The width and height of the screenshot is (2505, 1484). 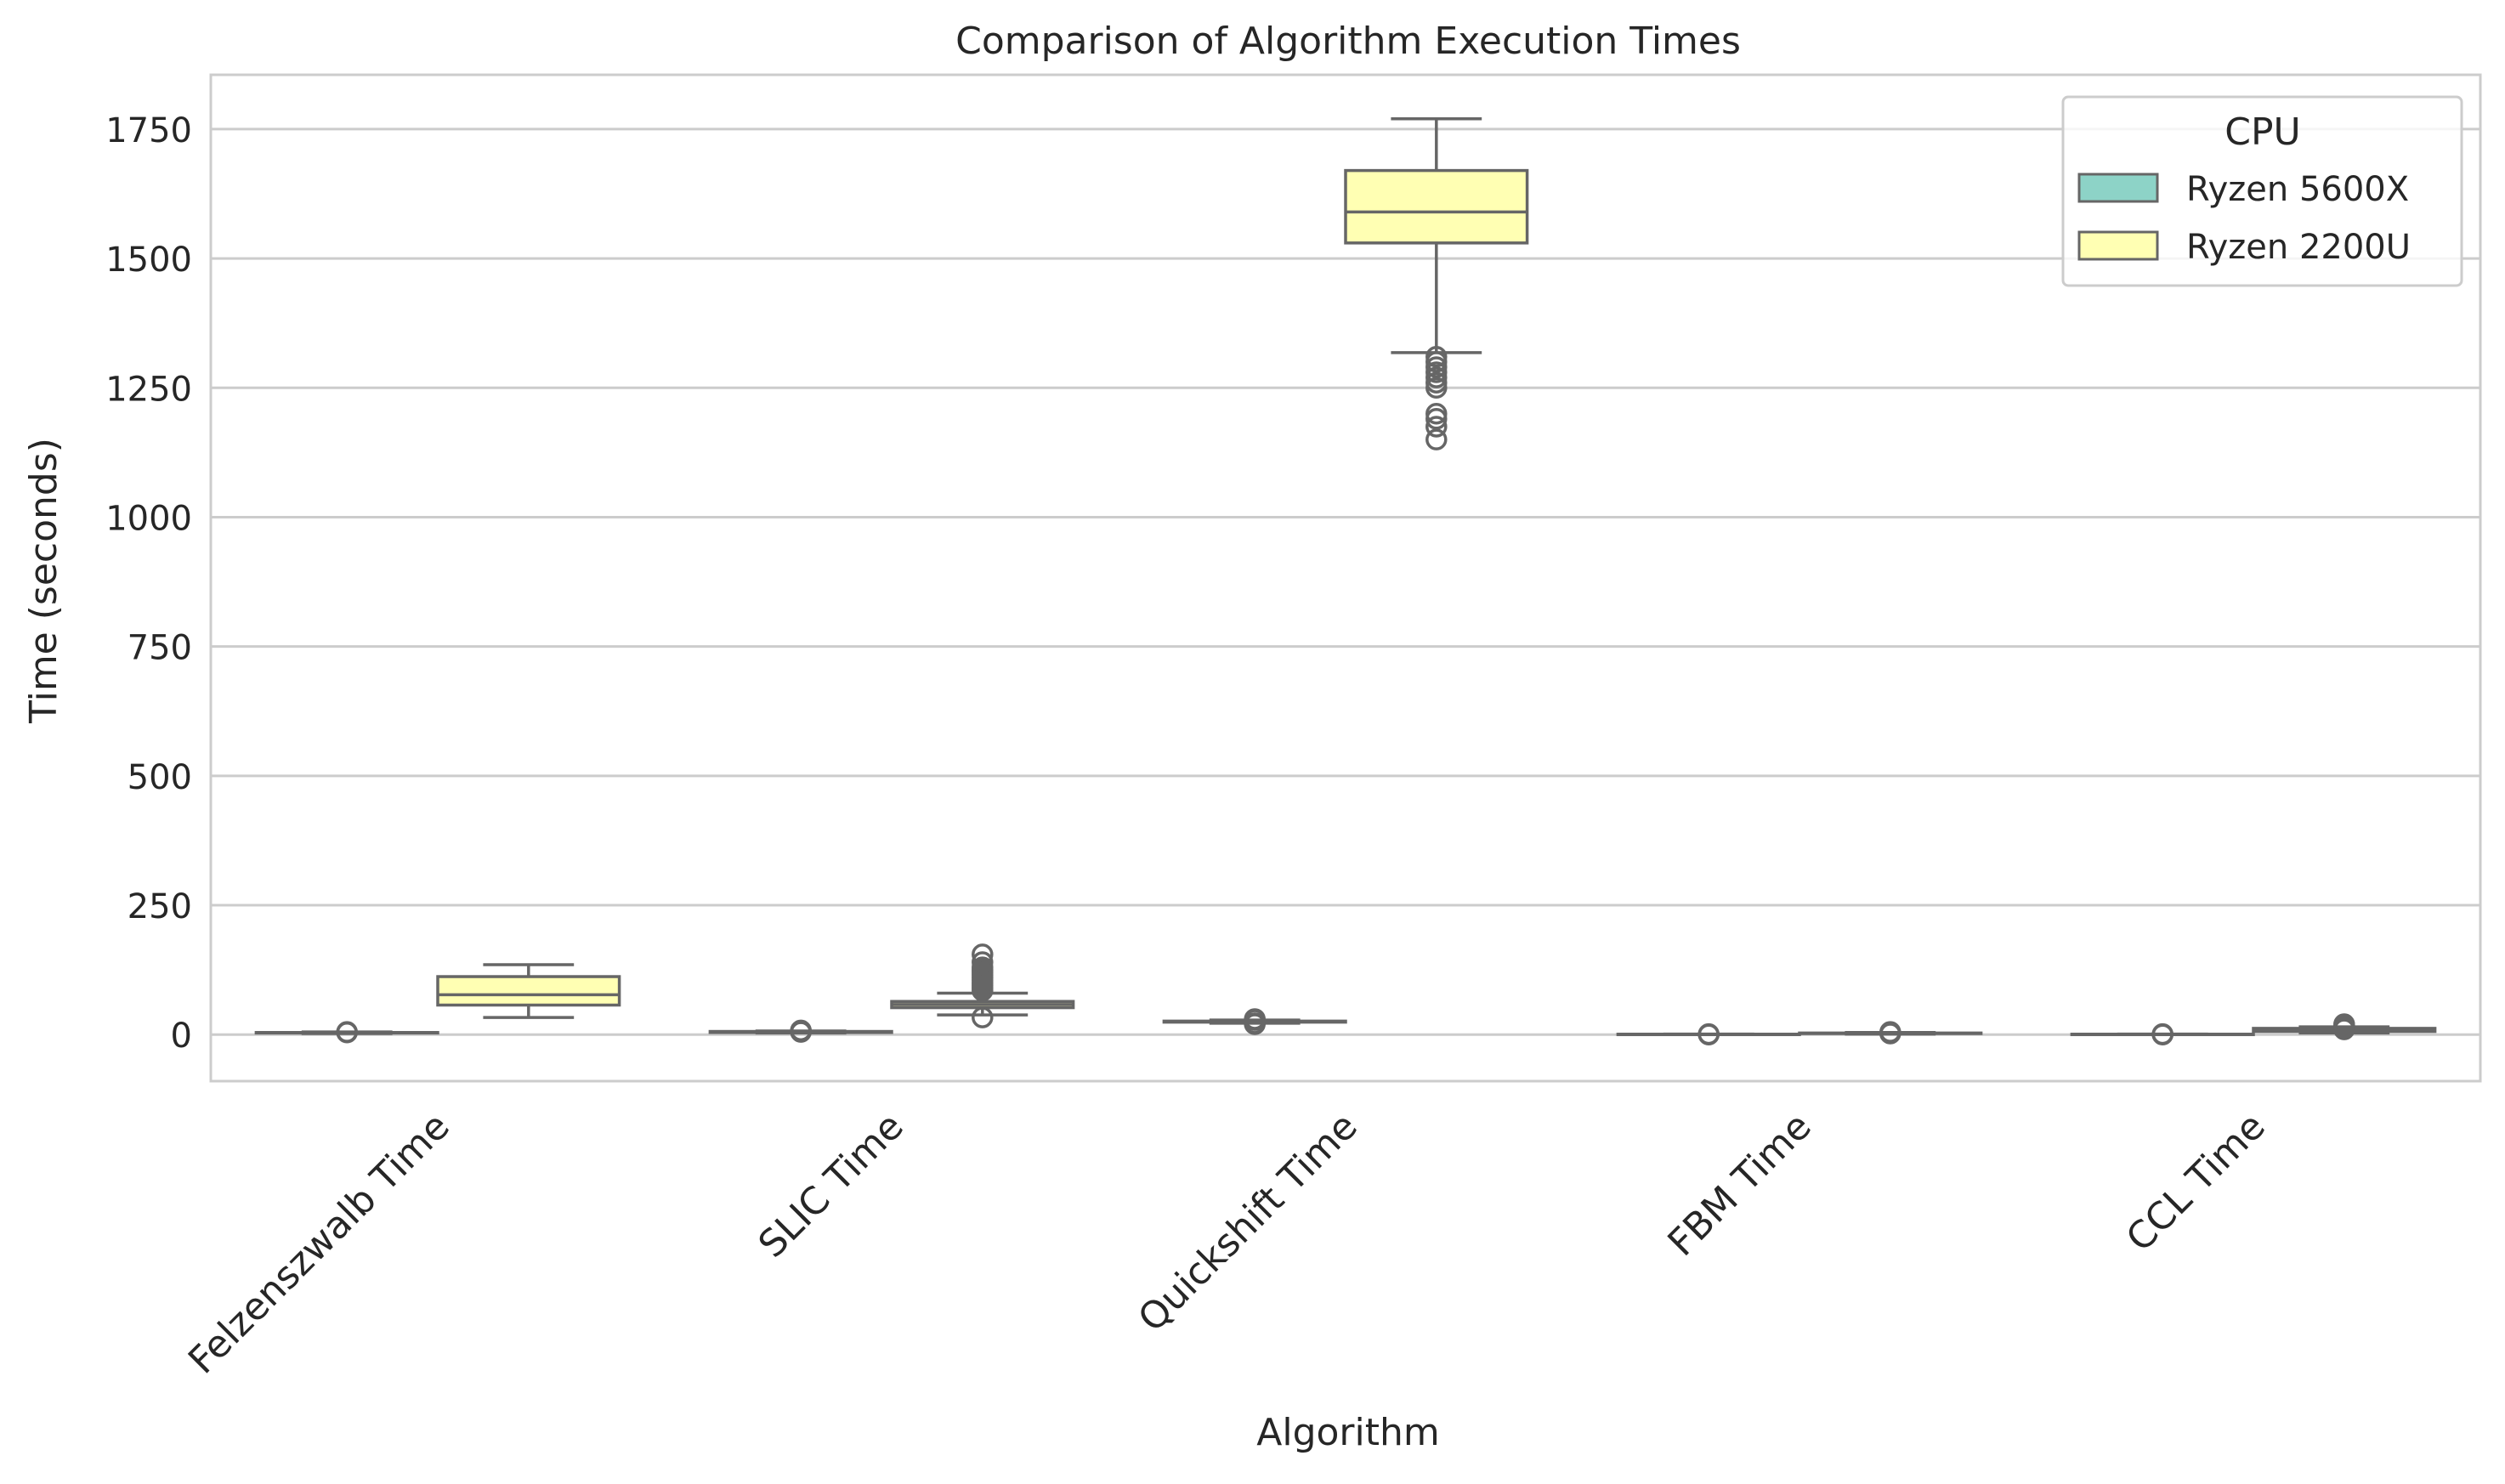 I want to click on legend: CPU Ryzen 5600X Ryzen 2200U, so click(x=2262, y=191).